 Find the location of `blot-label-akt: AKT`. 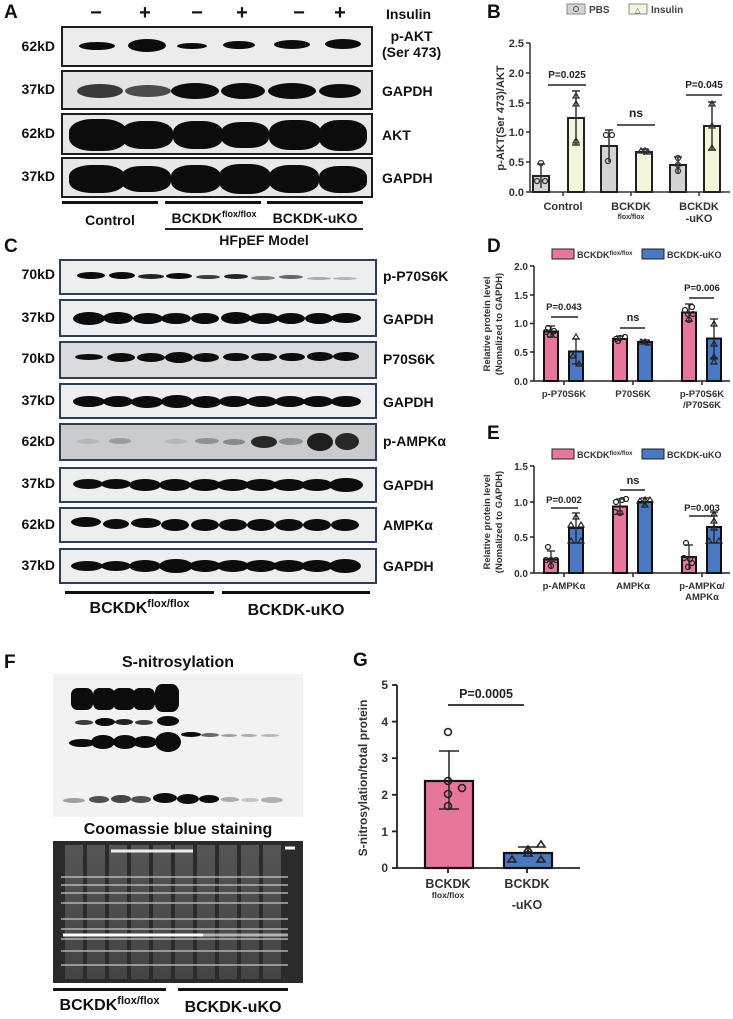

blot-label-akt: AKT is located at coordinates (396, 135).